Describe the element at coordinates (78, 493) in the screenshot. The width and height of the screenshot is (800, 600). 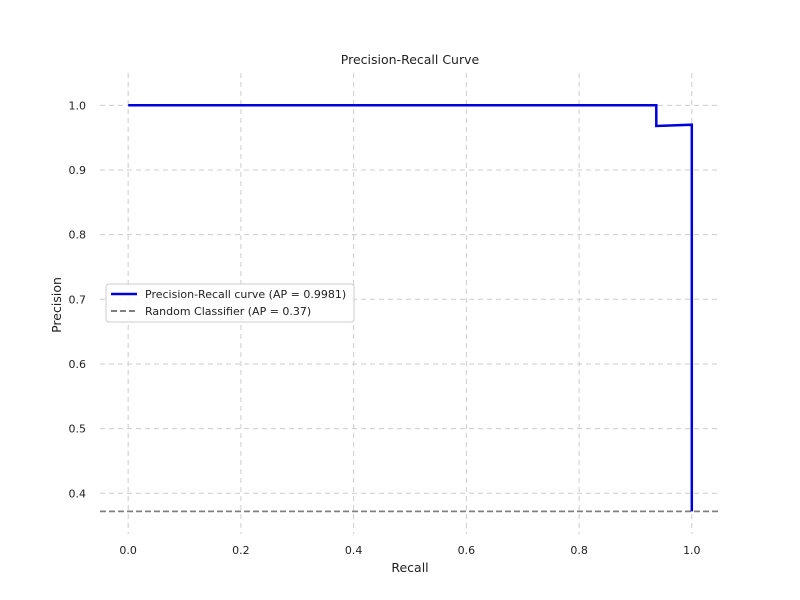
I see `y-tick-label-0: 0.4` at that location.